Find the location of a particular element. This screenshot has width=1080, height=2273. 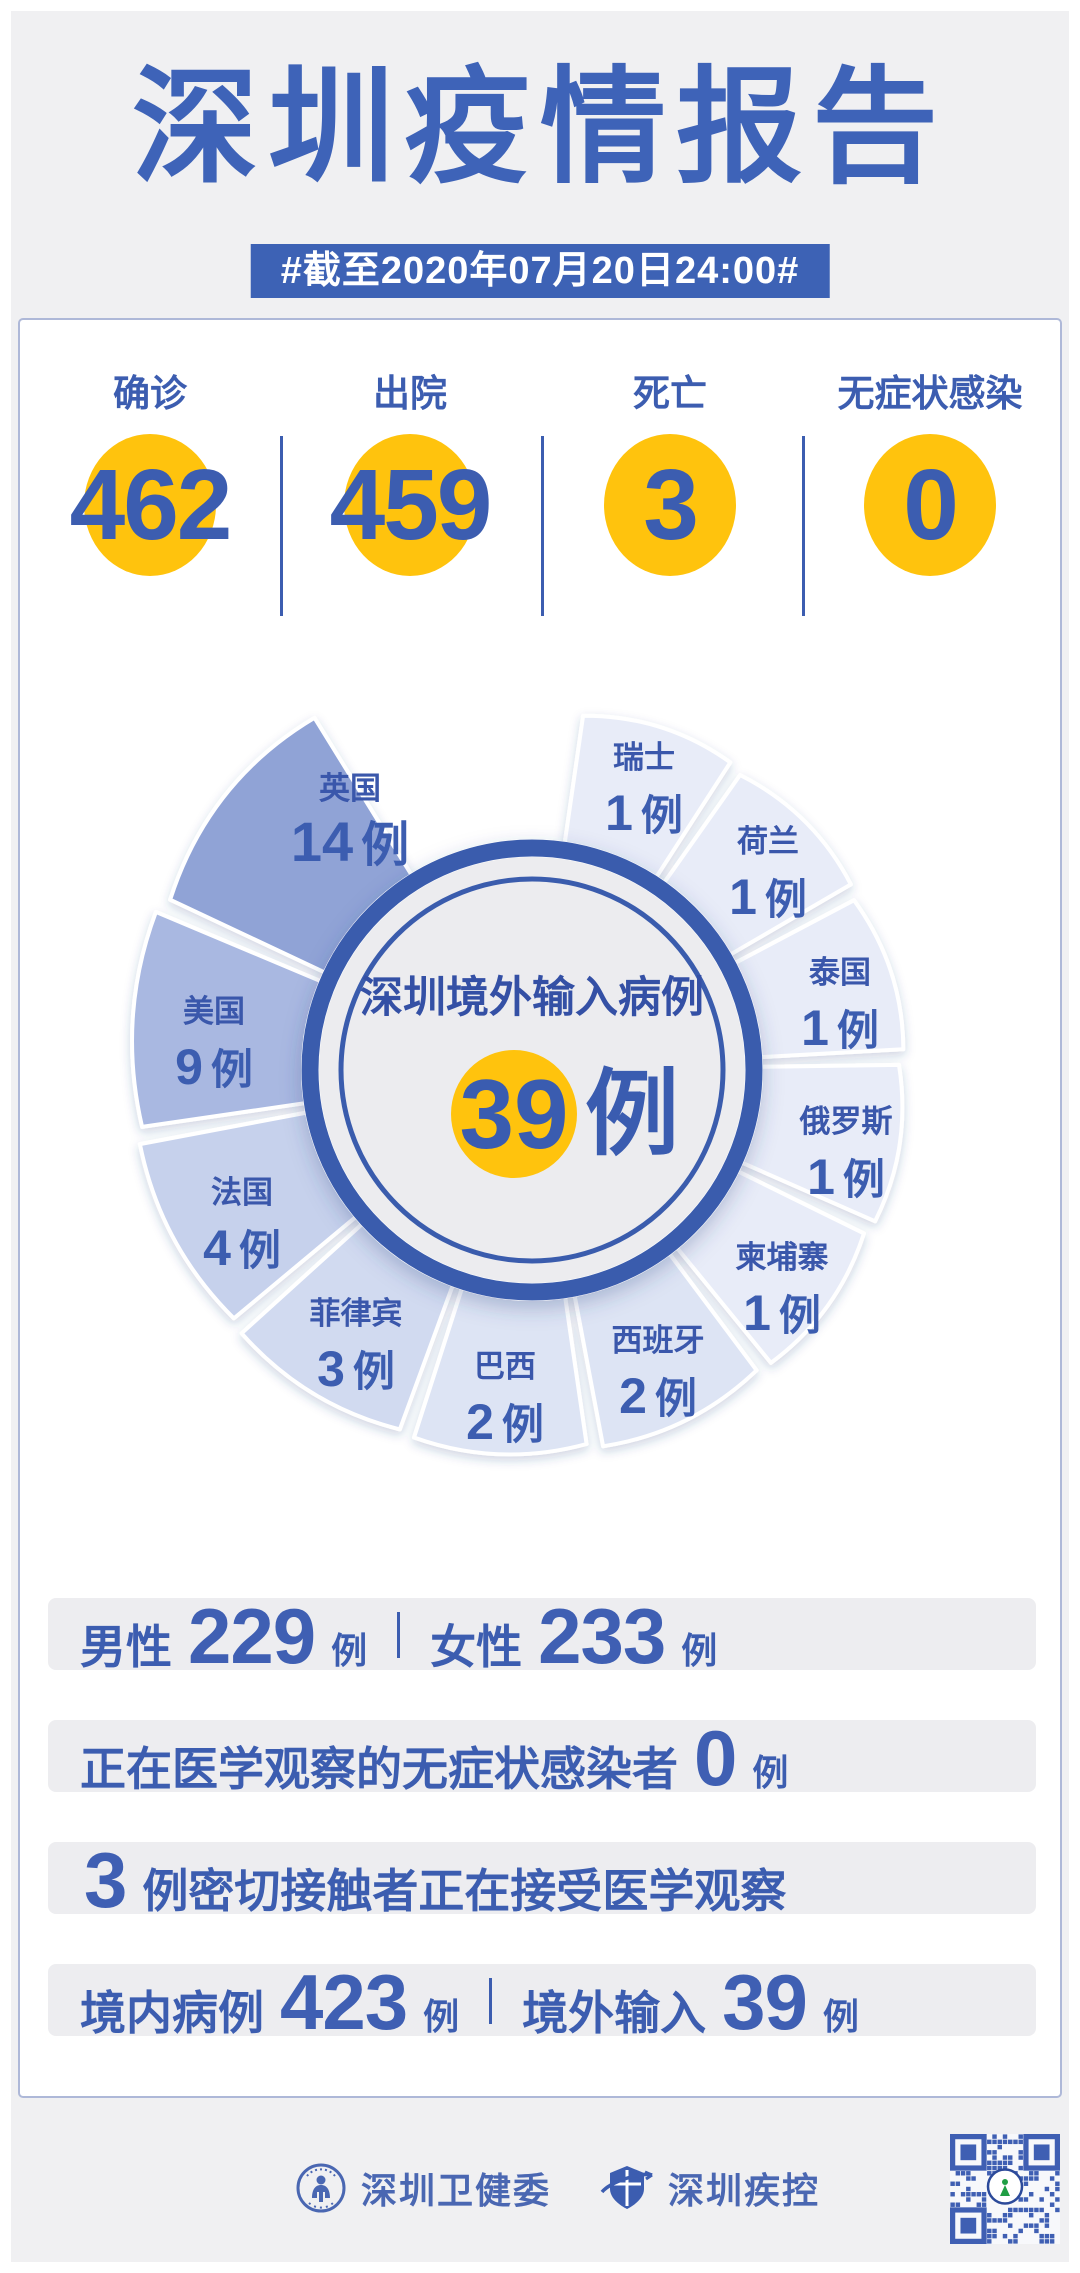

row-num: 233 is located at coordinates (602, 1636).